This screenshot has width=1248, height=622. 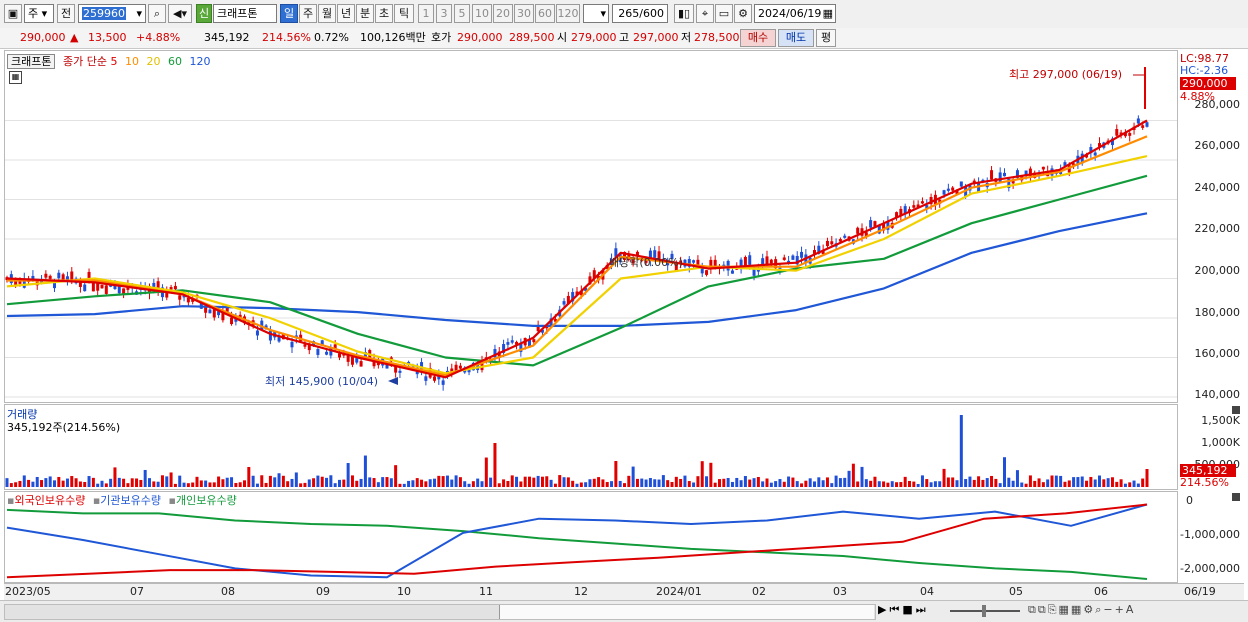 I want to click on interval-custom: ▾, so click(x=596, y=13).